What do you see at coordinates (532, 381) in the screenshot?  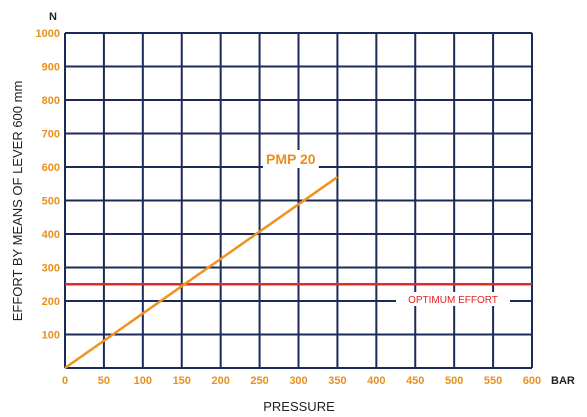 I see `x-tick-label-600: 600` at bounding box center [532, 381].